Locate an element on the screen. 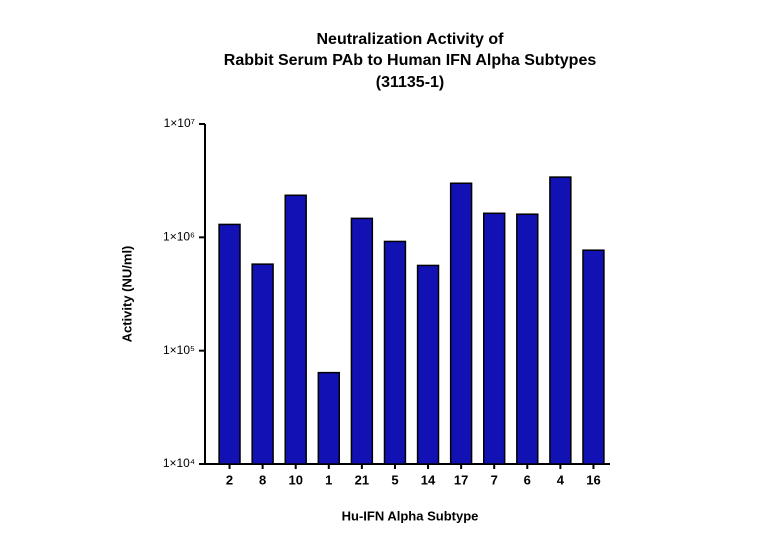  x-tick-label: 10 is located at coordinates (295, 479).